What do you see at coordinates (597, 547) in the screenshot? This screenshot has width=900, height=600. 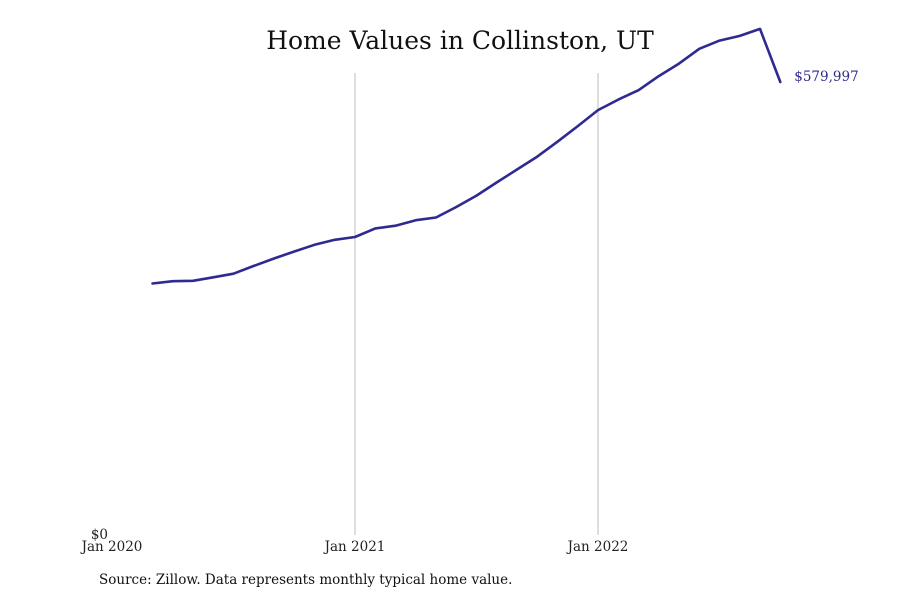 I see `x-tick-label: Jan 2022` at bounding box center [597, 547].